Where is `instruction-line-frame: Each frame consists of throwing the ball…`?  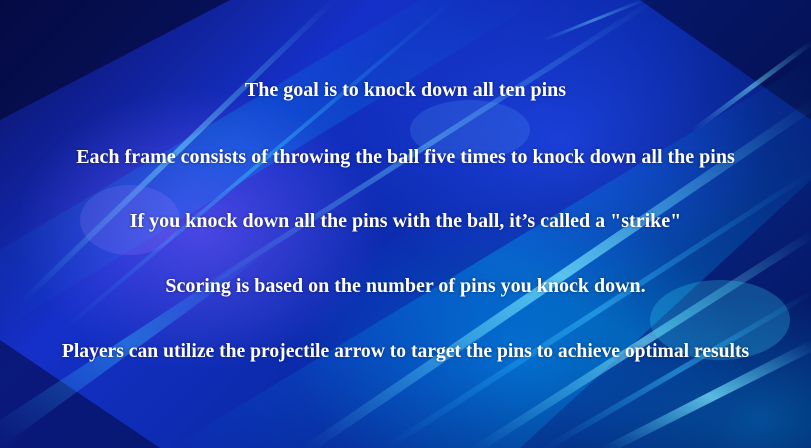 instruction-line-frame: Each frame consists of throwing the ball… is located at coordinates (405, 157).